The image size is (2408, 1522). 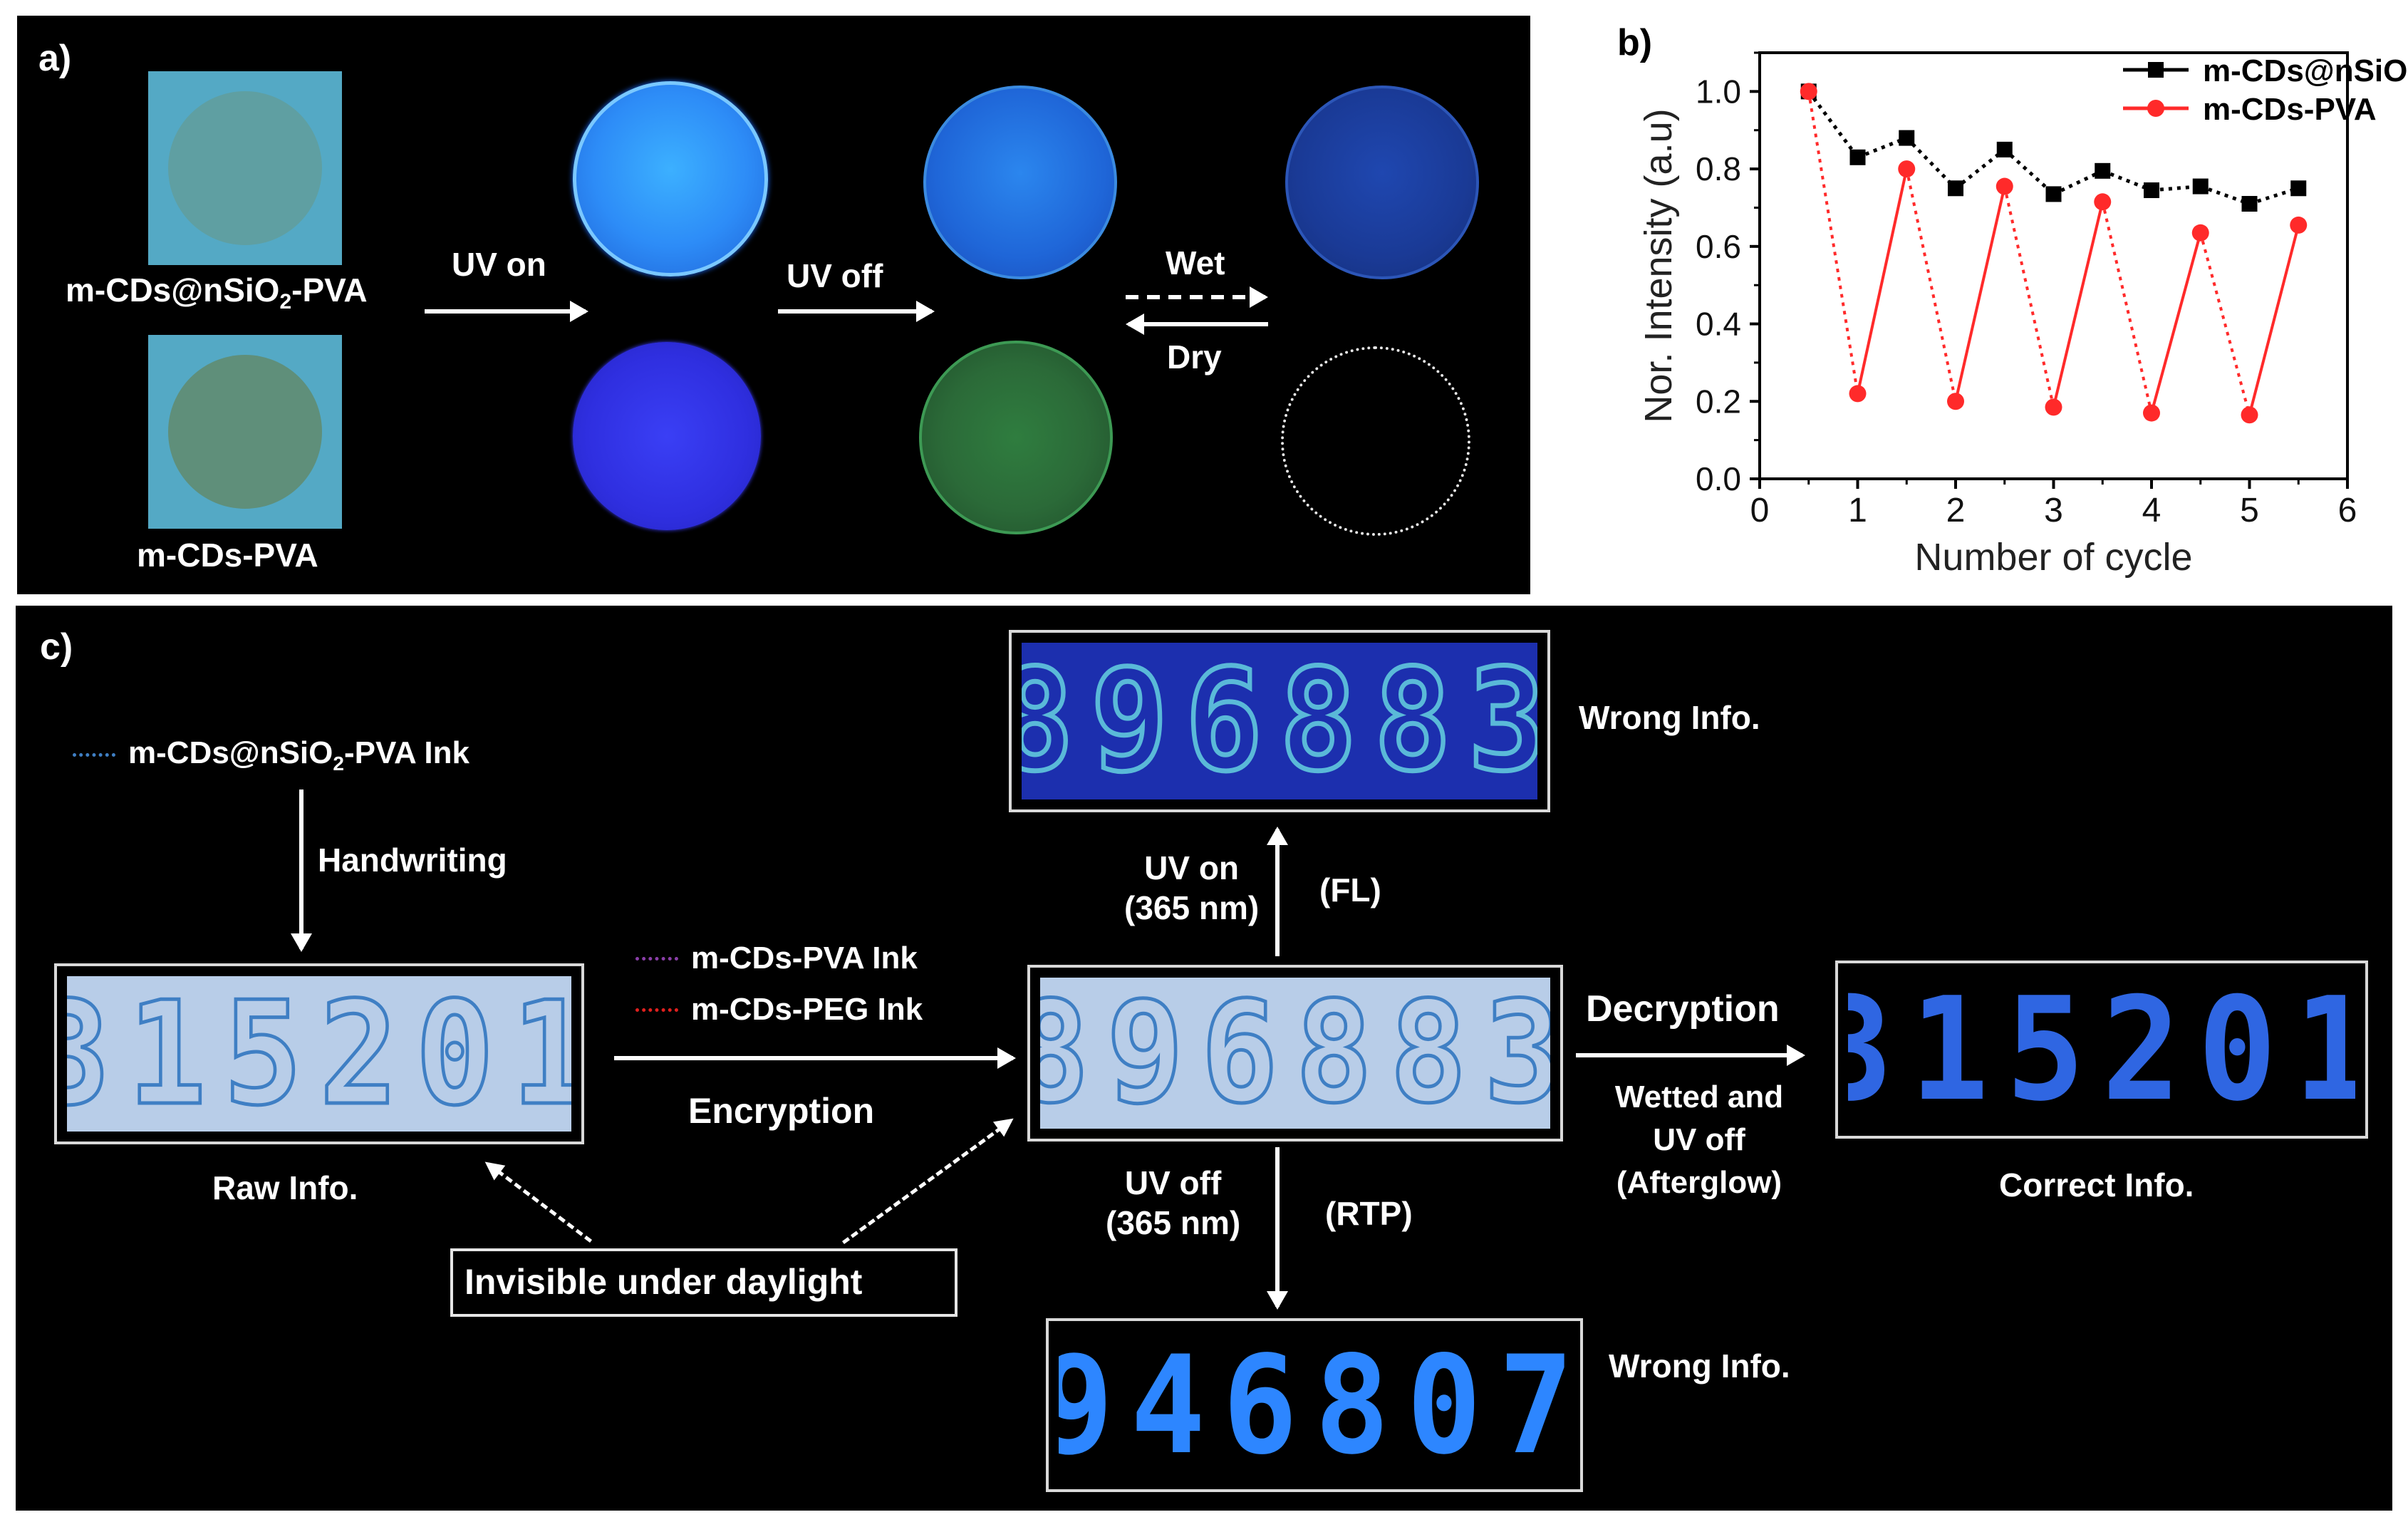 What do you see at coordinates (1375, 441) in the screenshot?
I see `film-pva-wet-outline` at bounding box center [1375, 441].